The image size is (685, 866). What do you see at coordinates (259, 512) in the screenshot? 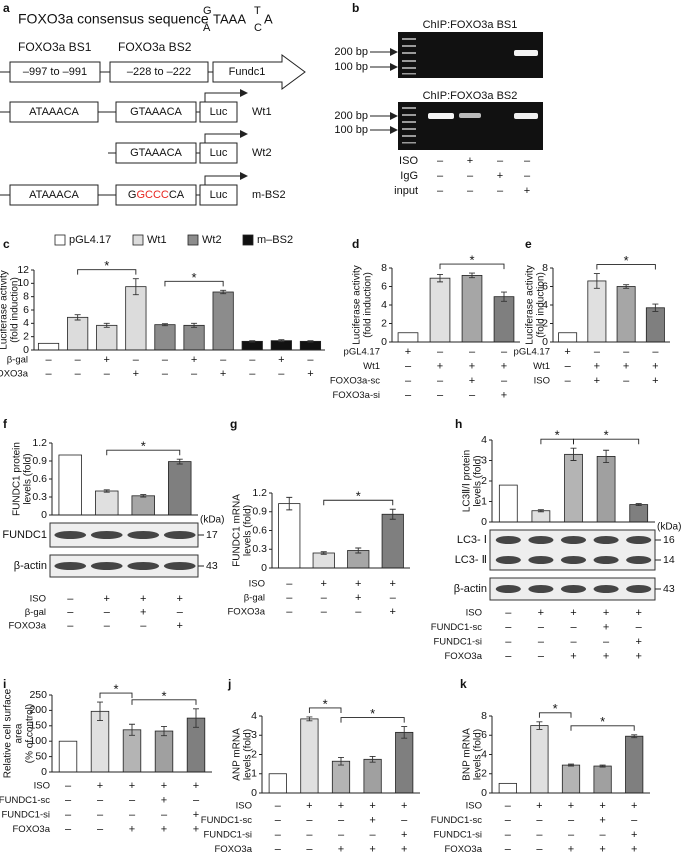
I see `y-tick-label: 0.9` at bounding box center [259, 512].